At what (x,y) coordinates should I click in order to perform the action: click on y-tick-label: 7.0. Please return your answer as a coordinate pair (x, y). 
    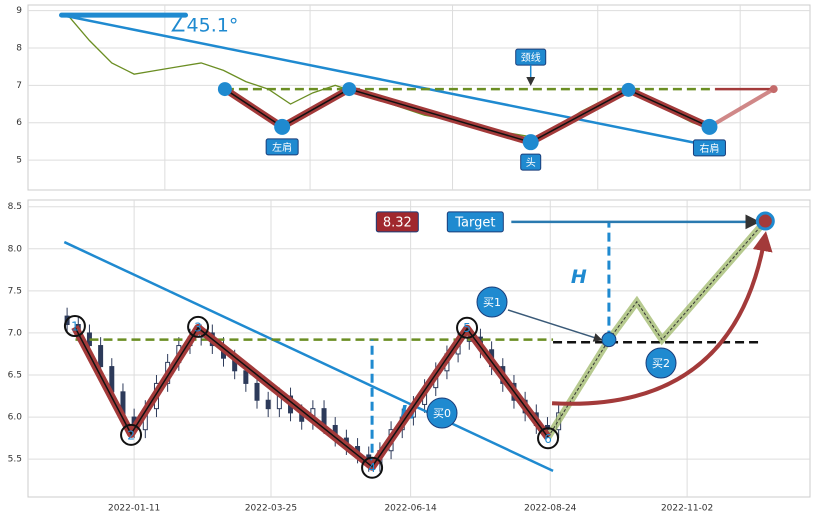
    Looking at the image, I should click on (15, 333).